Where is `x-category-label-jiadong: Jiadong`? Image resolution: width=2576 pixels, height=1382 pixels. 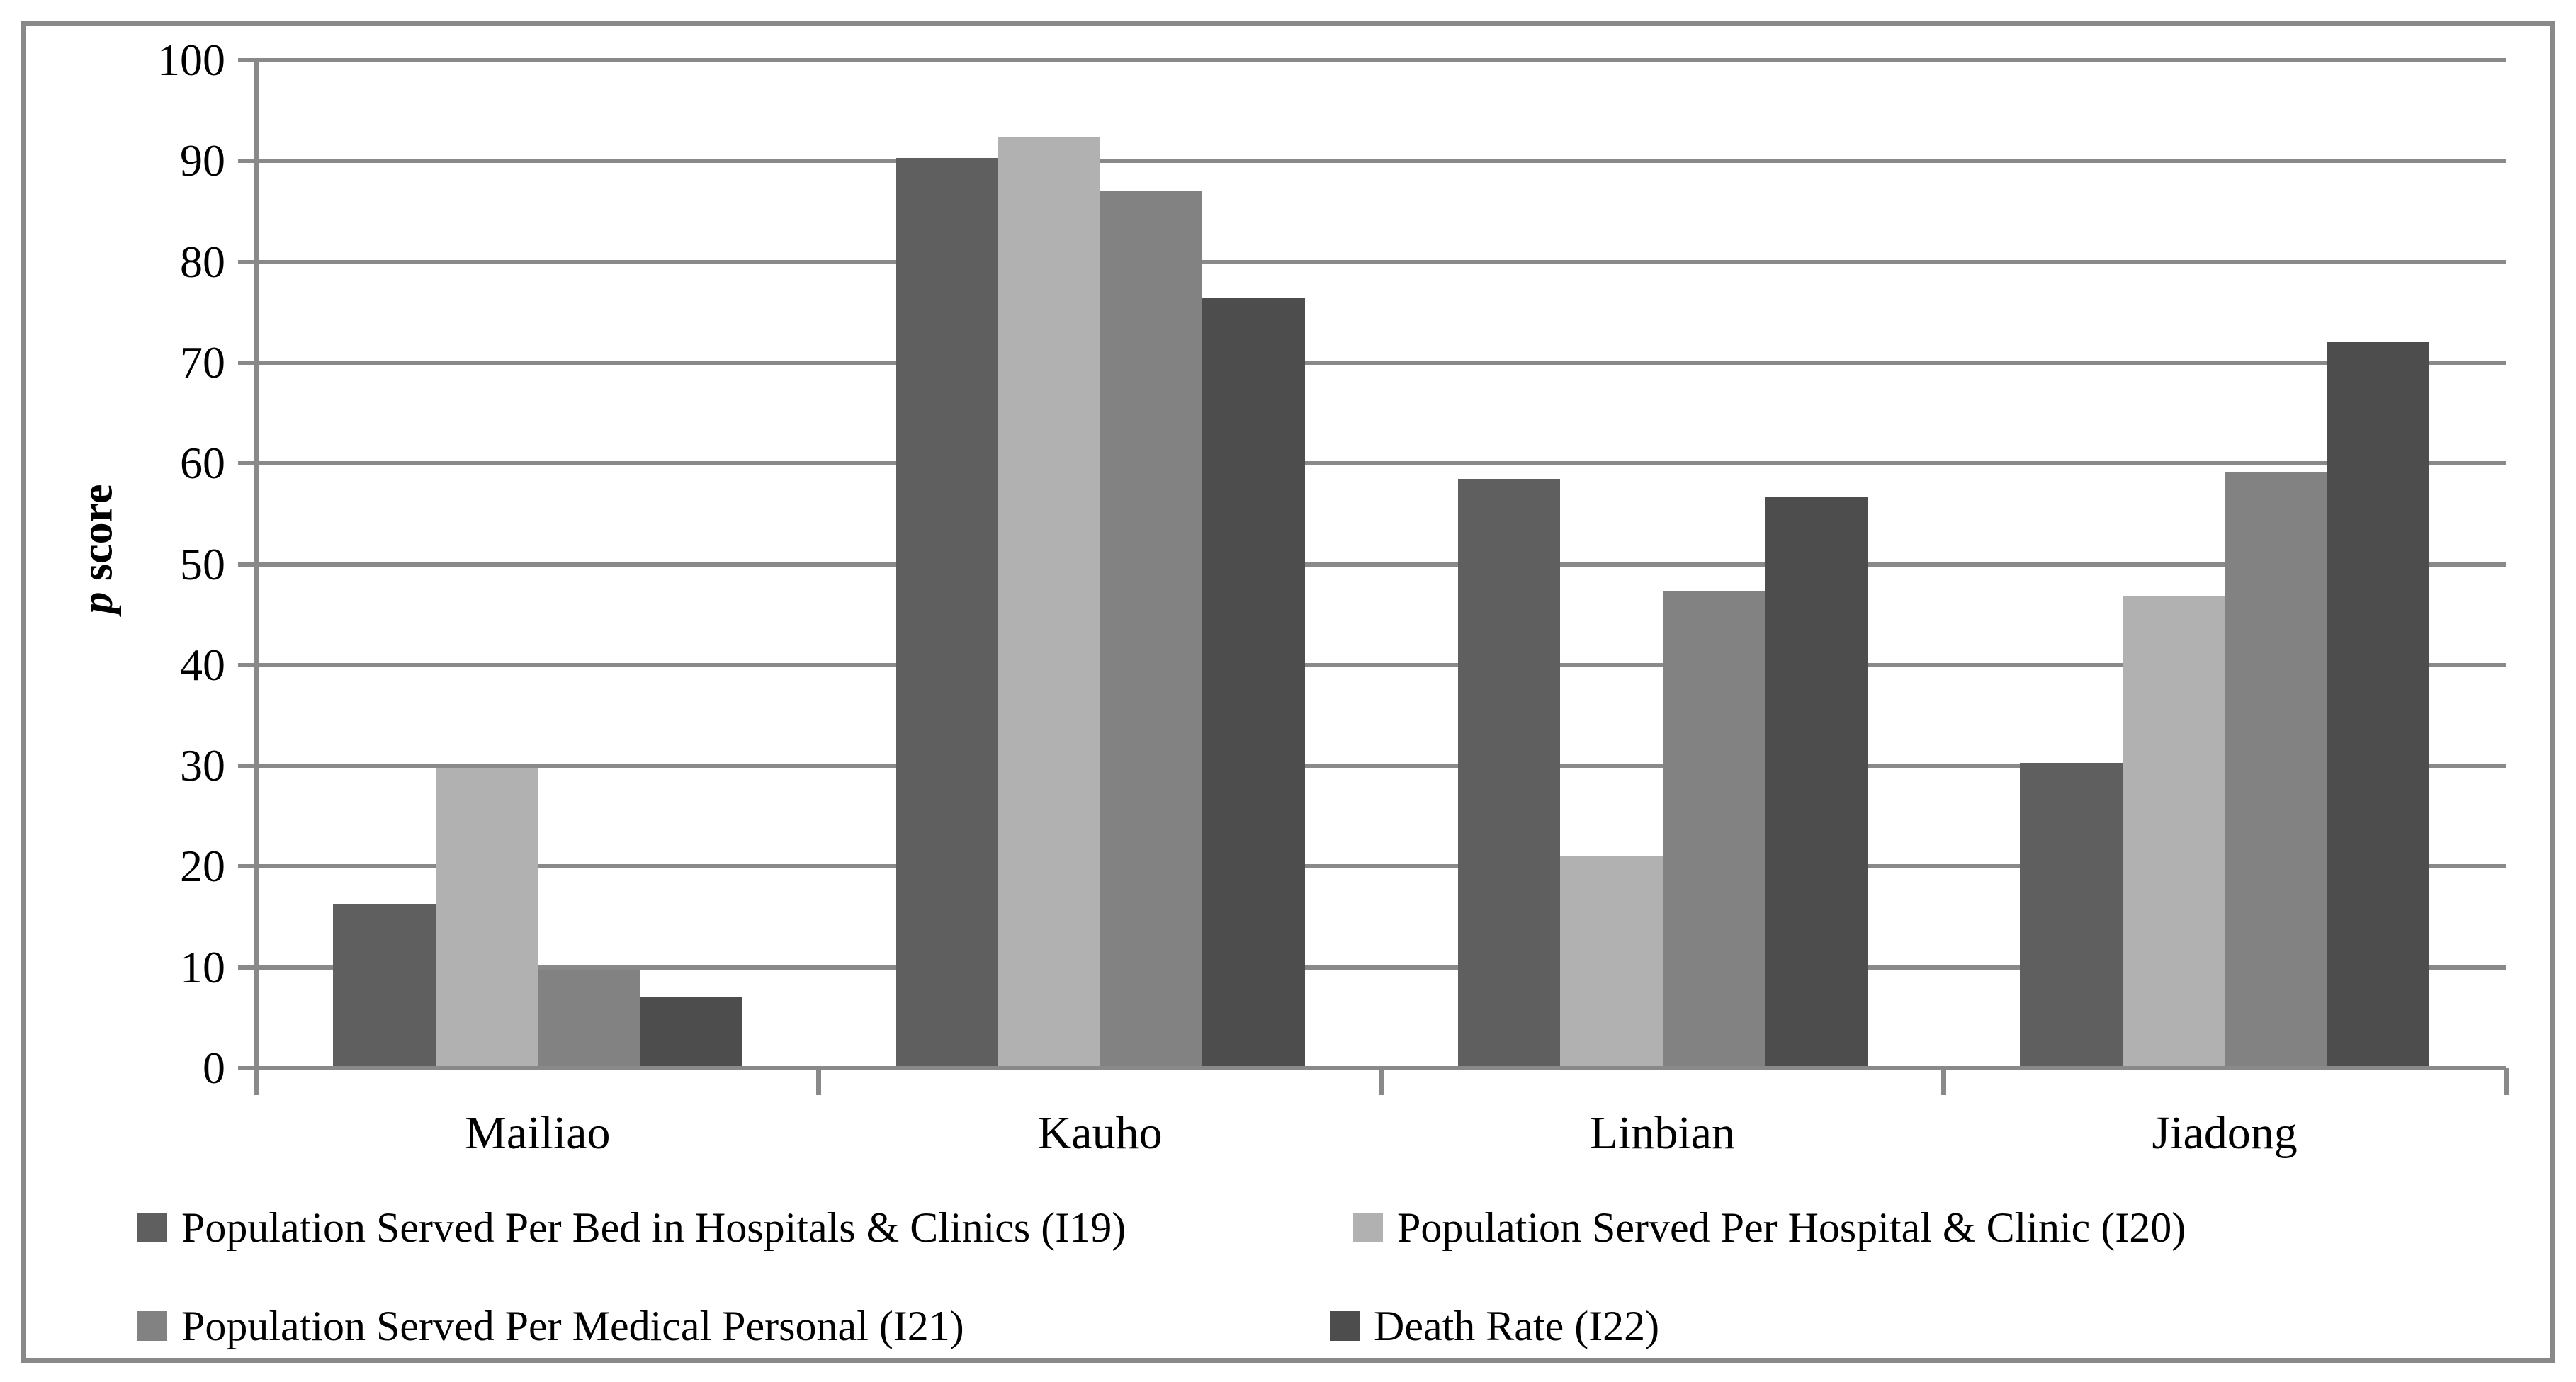 x-category-label-jiadong: Jiadong is located at coordinates (2225, 1133).